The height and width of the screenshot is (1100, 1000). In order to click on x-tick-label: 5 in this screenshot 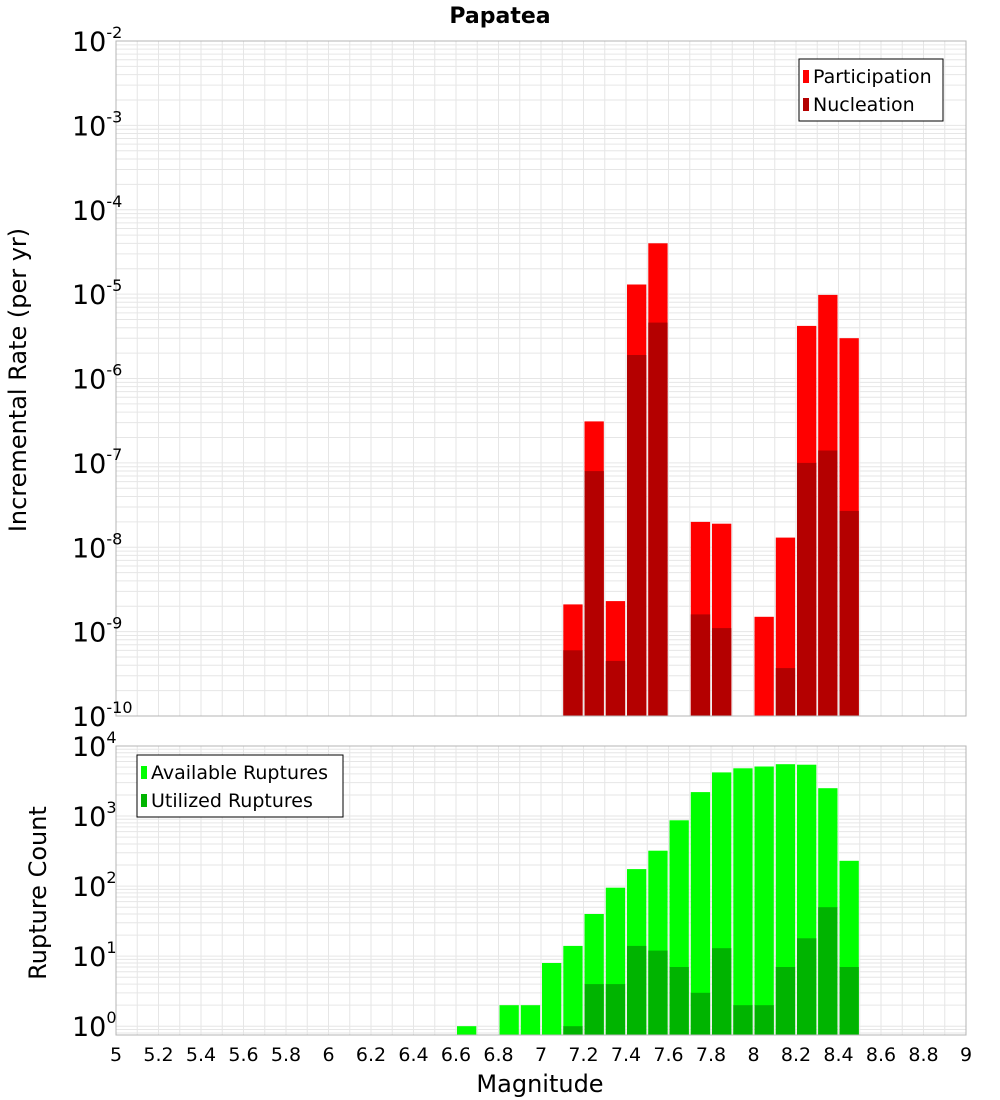, I will do `click(116, 1055)`.